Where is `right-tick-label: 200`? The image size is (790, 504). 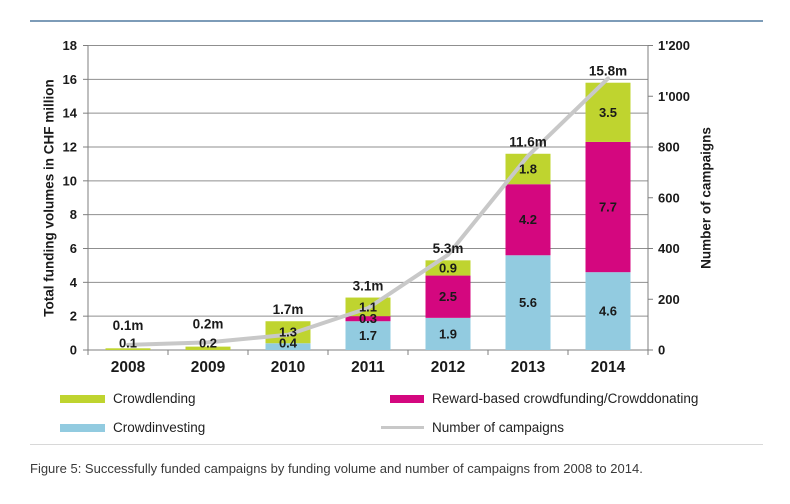 right-tick-label: 200 is located at coordinates (669, 299).